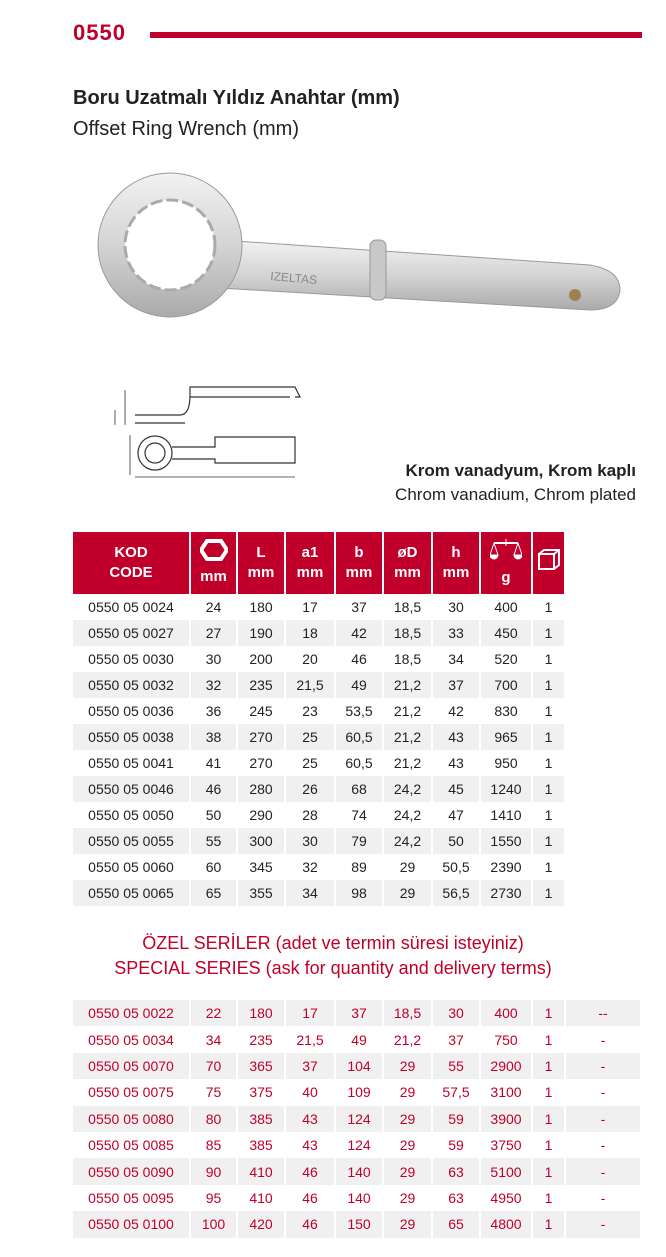  Describe the element at coordinates (359, 711) in the screenshot. I see `table-cell: 53,5` at that location.